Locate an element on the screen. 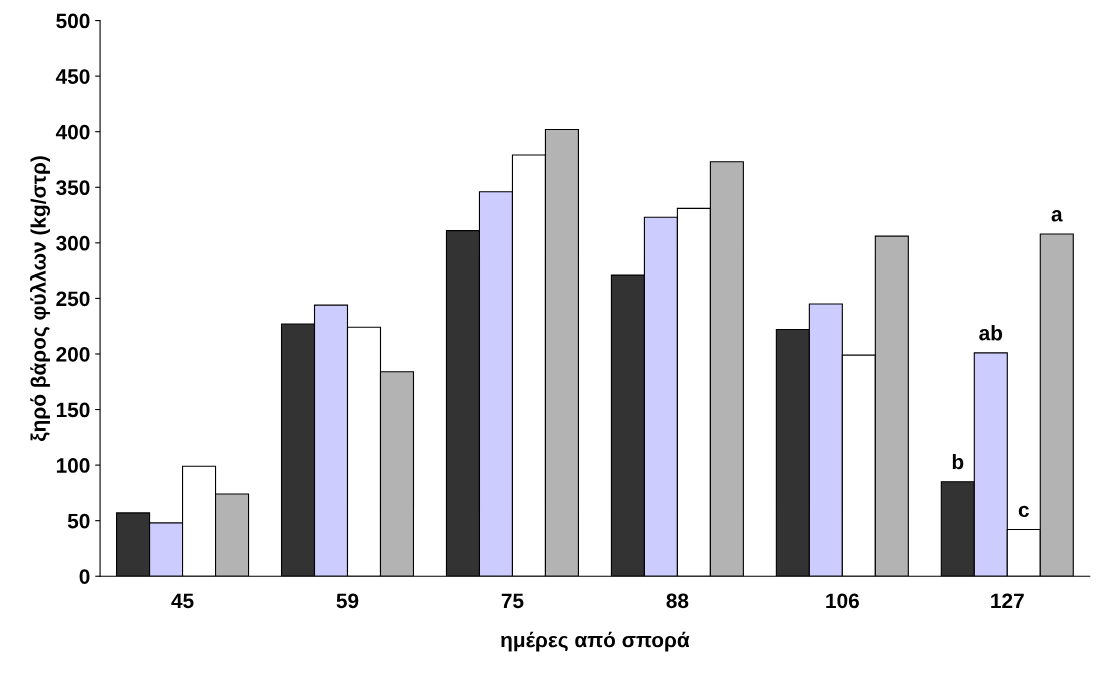 This screenshot has width=1112, height=686. y-tick-label: 200 is located at coordinates (73, 354).